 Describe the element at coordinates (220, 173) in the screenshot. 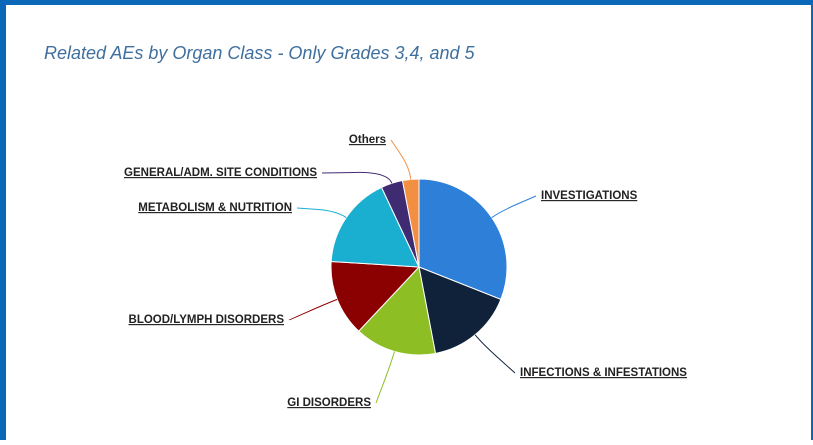

I see `slice-label: GENERAL/ADM. SITE CONDITIONS` at that location.